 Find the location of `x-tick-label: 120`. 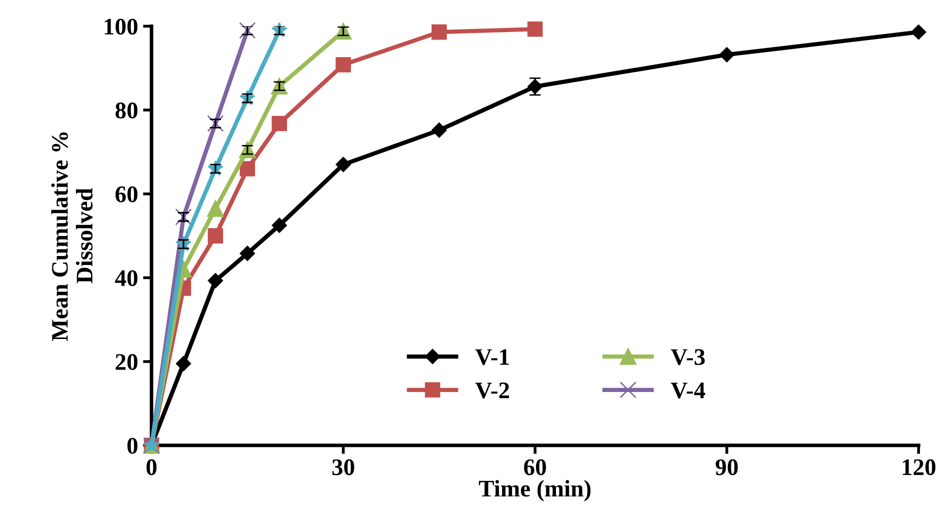

x-tick-label: 120 is located at coordinates (919, 467).